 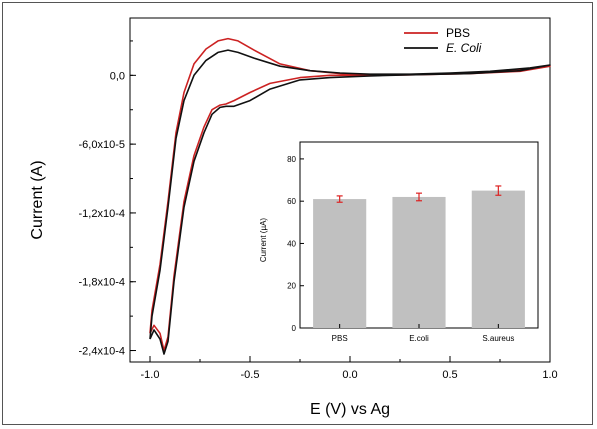 I want to click on inset-y-tick-label: 60, so click(x=291, y=201).